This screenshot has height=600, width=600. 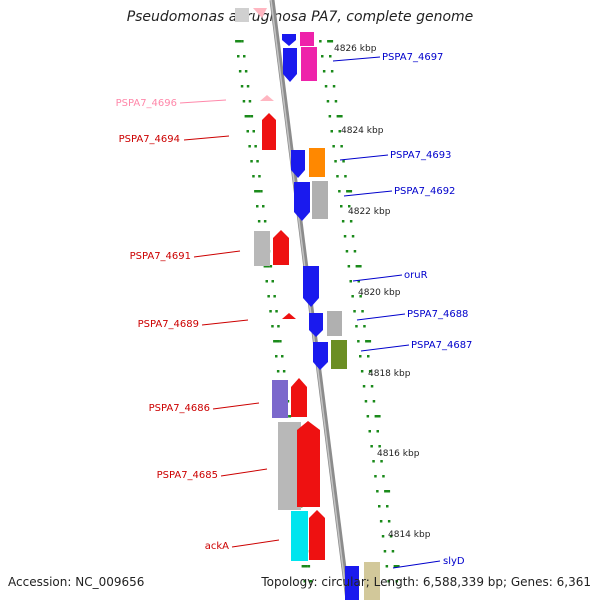 I want to click on label-pspa7-4696: PSPA7_4696, so click(x=146, y=103).